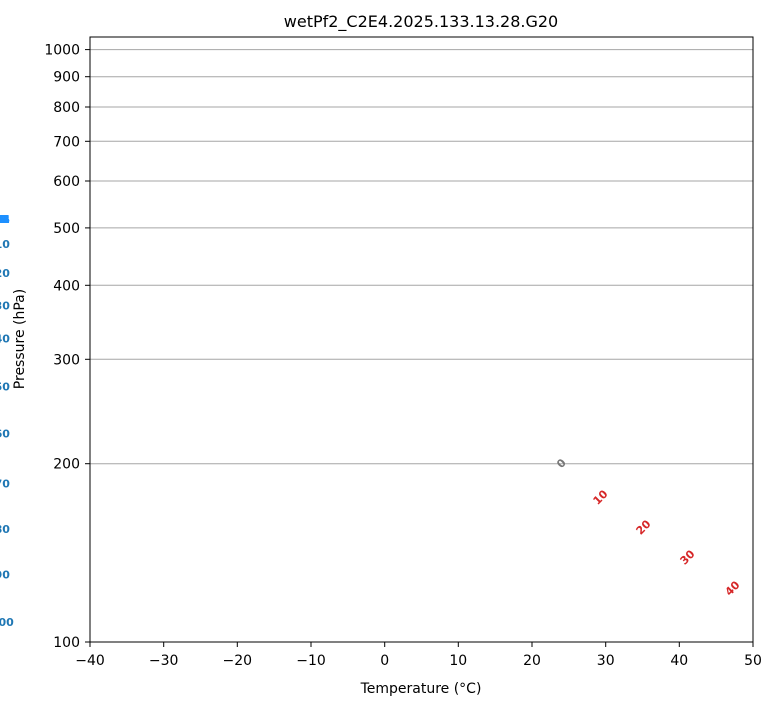 Image resolution: width=775 pixels, height=708 pixels. Describe the element at coordinates (66, 142) in the screenshot. I see `y-tick-label: 700` at that location.